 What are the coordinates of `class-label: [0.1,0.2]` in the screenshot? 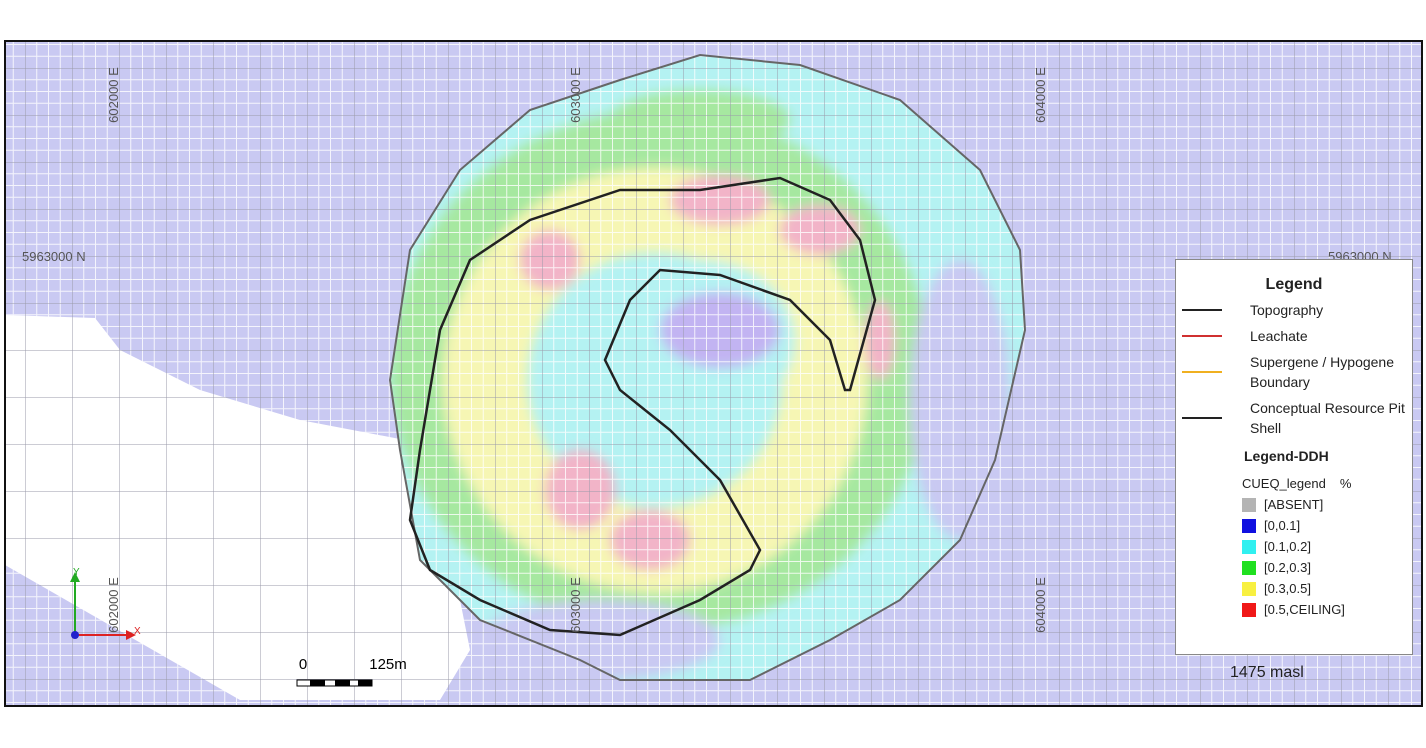 It's located at (1287, 546).